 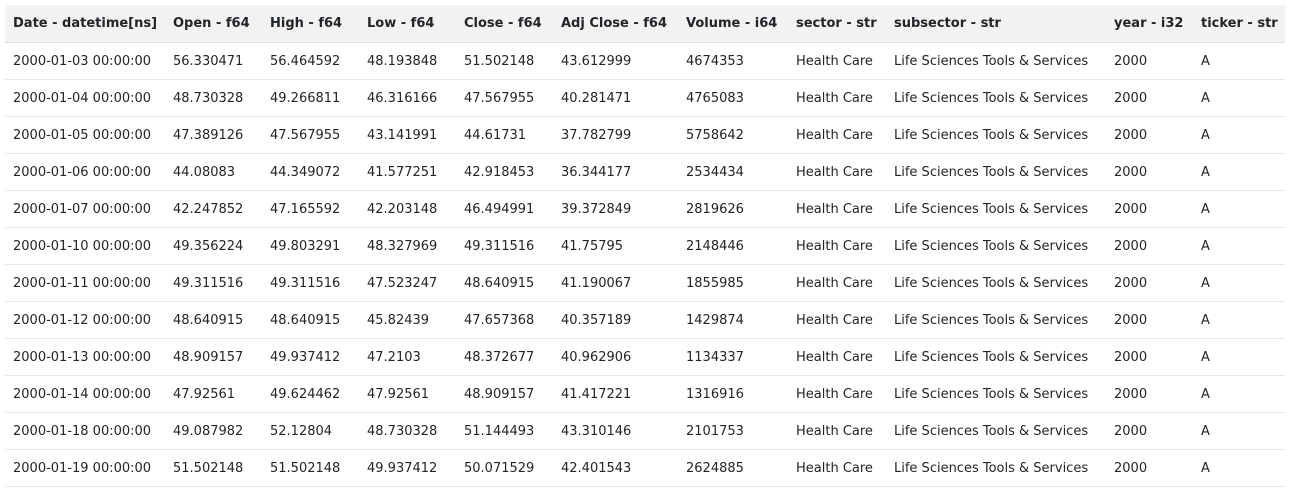 I want to click on column-header-adj-close: Adj Close - f64, so click(x=615, y=24).